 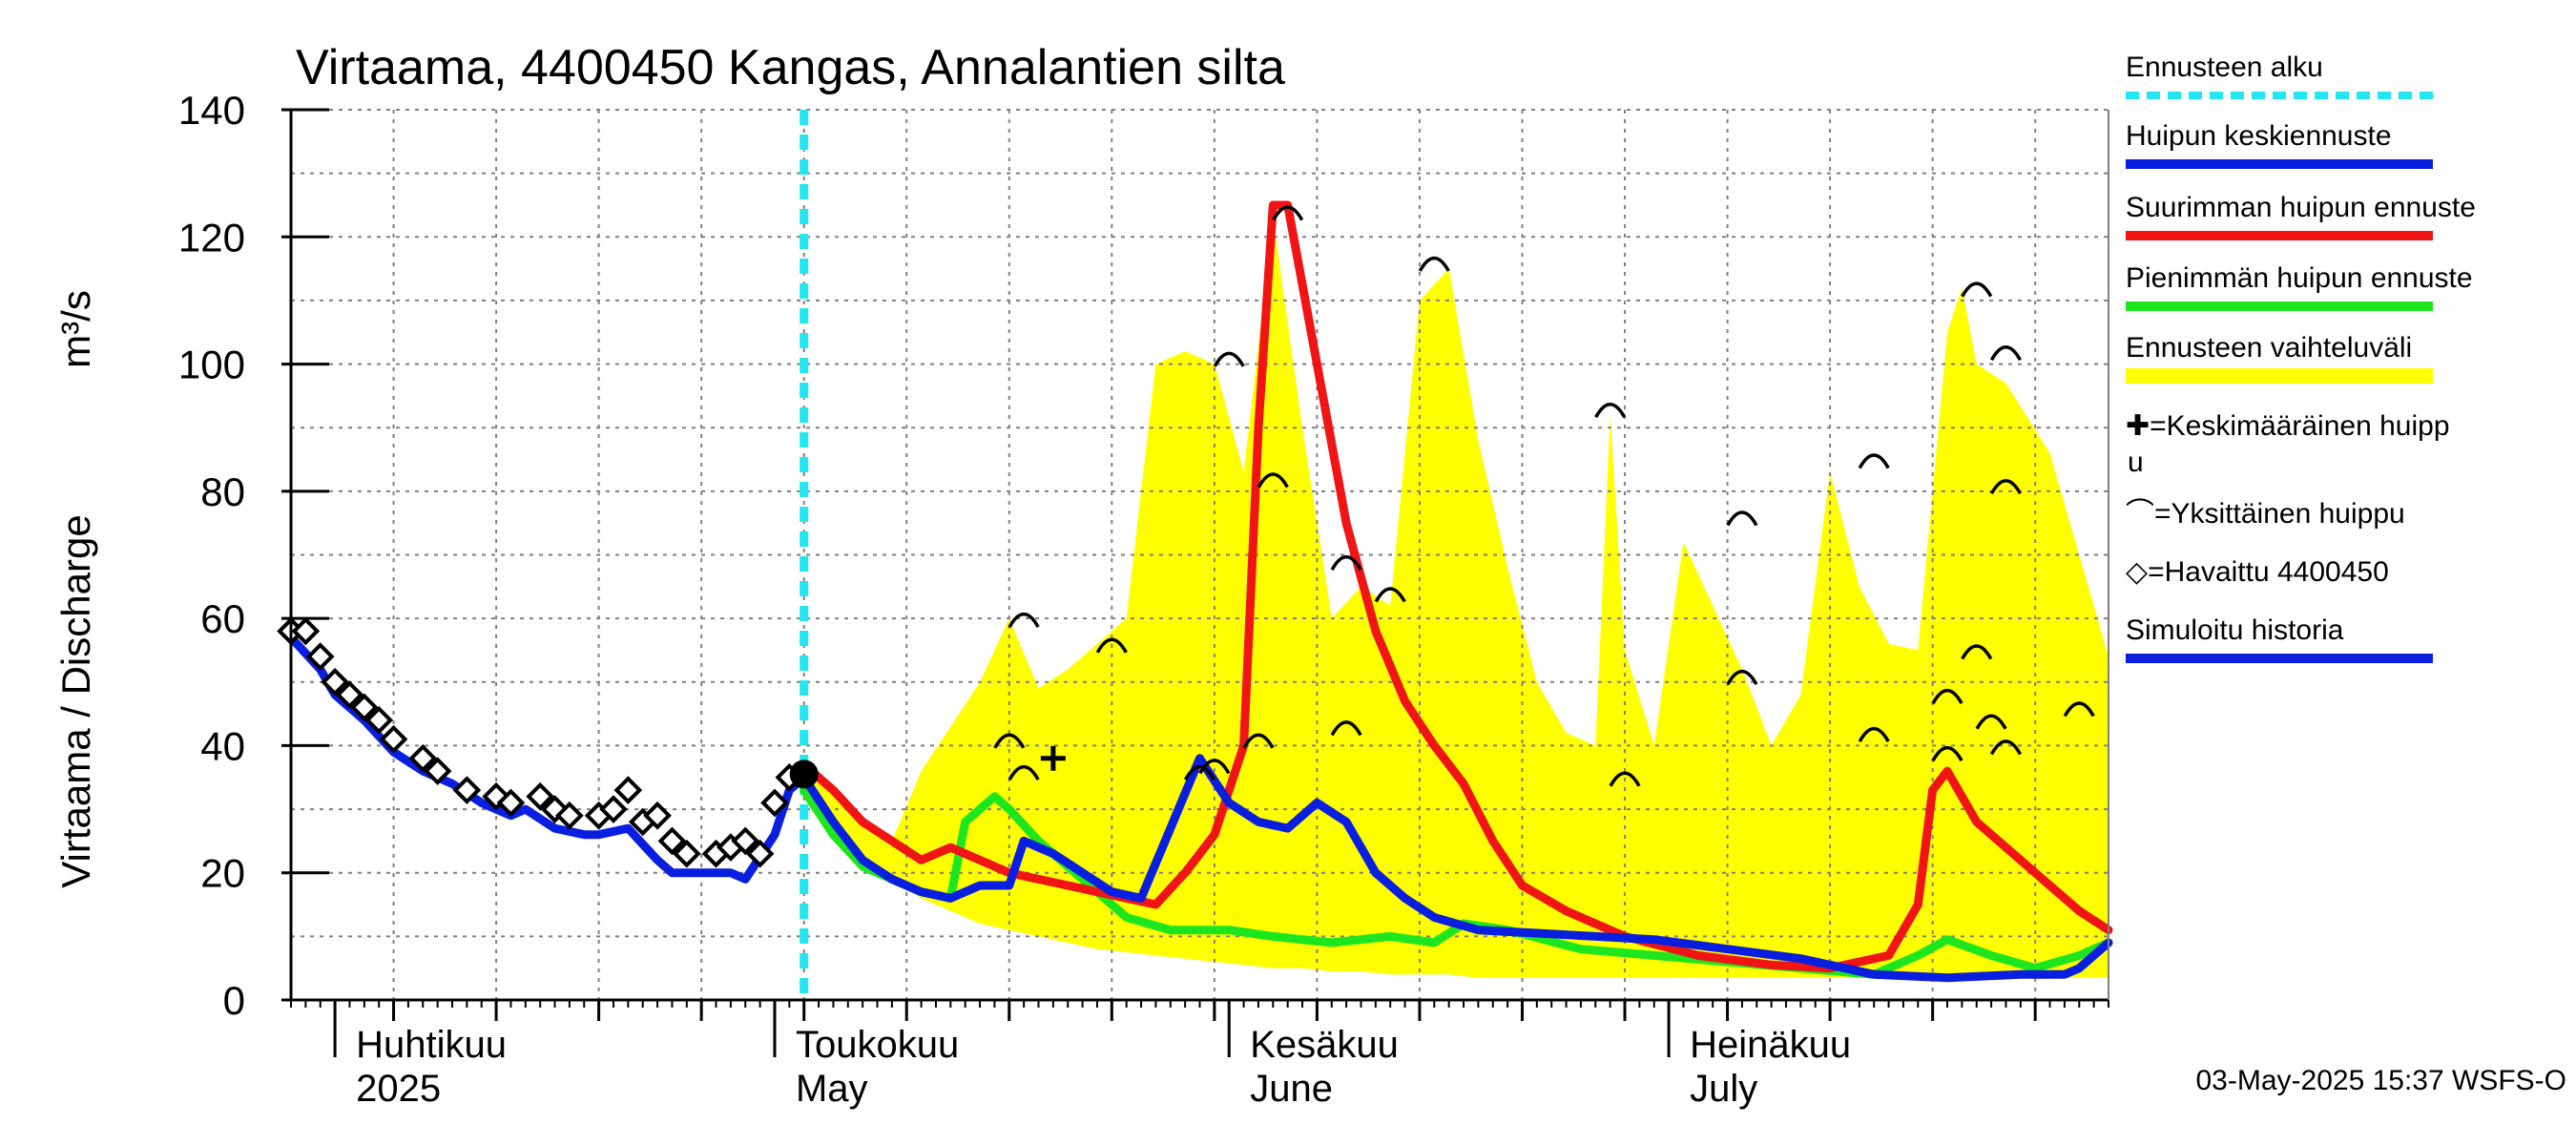 What do you see at coordinates (2301, 207) in the screenshot?
I see `legend-label: Suurimman huipun ennuste` at bounding box center [2301, 207].